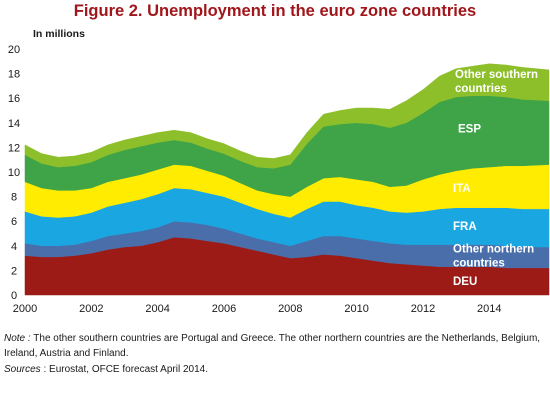  I want to click on x-tick-label: 2000, so click(25, 307).